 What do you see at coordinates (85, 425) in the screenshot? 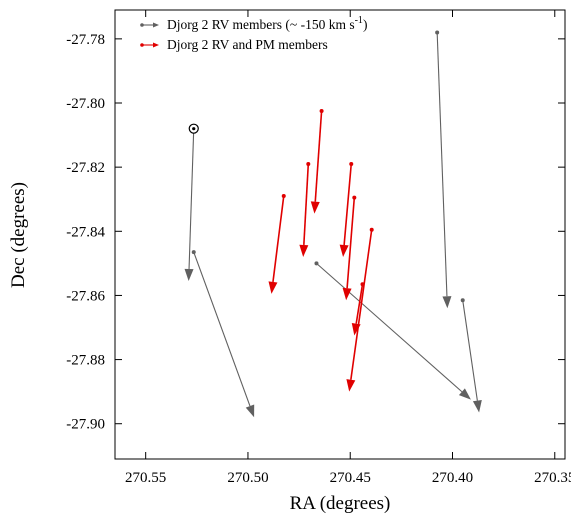
I see `y-tick-label: -27.90` at bounding box center [85, 425].